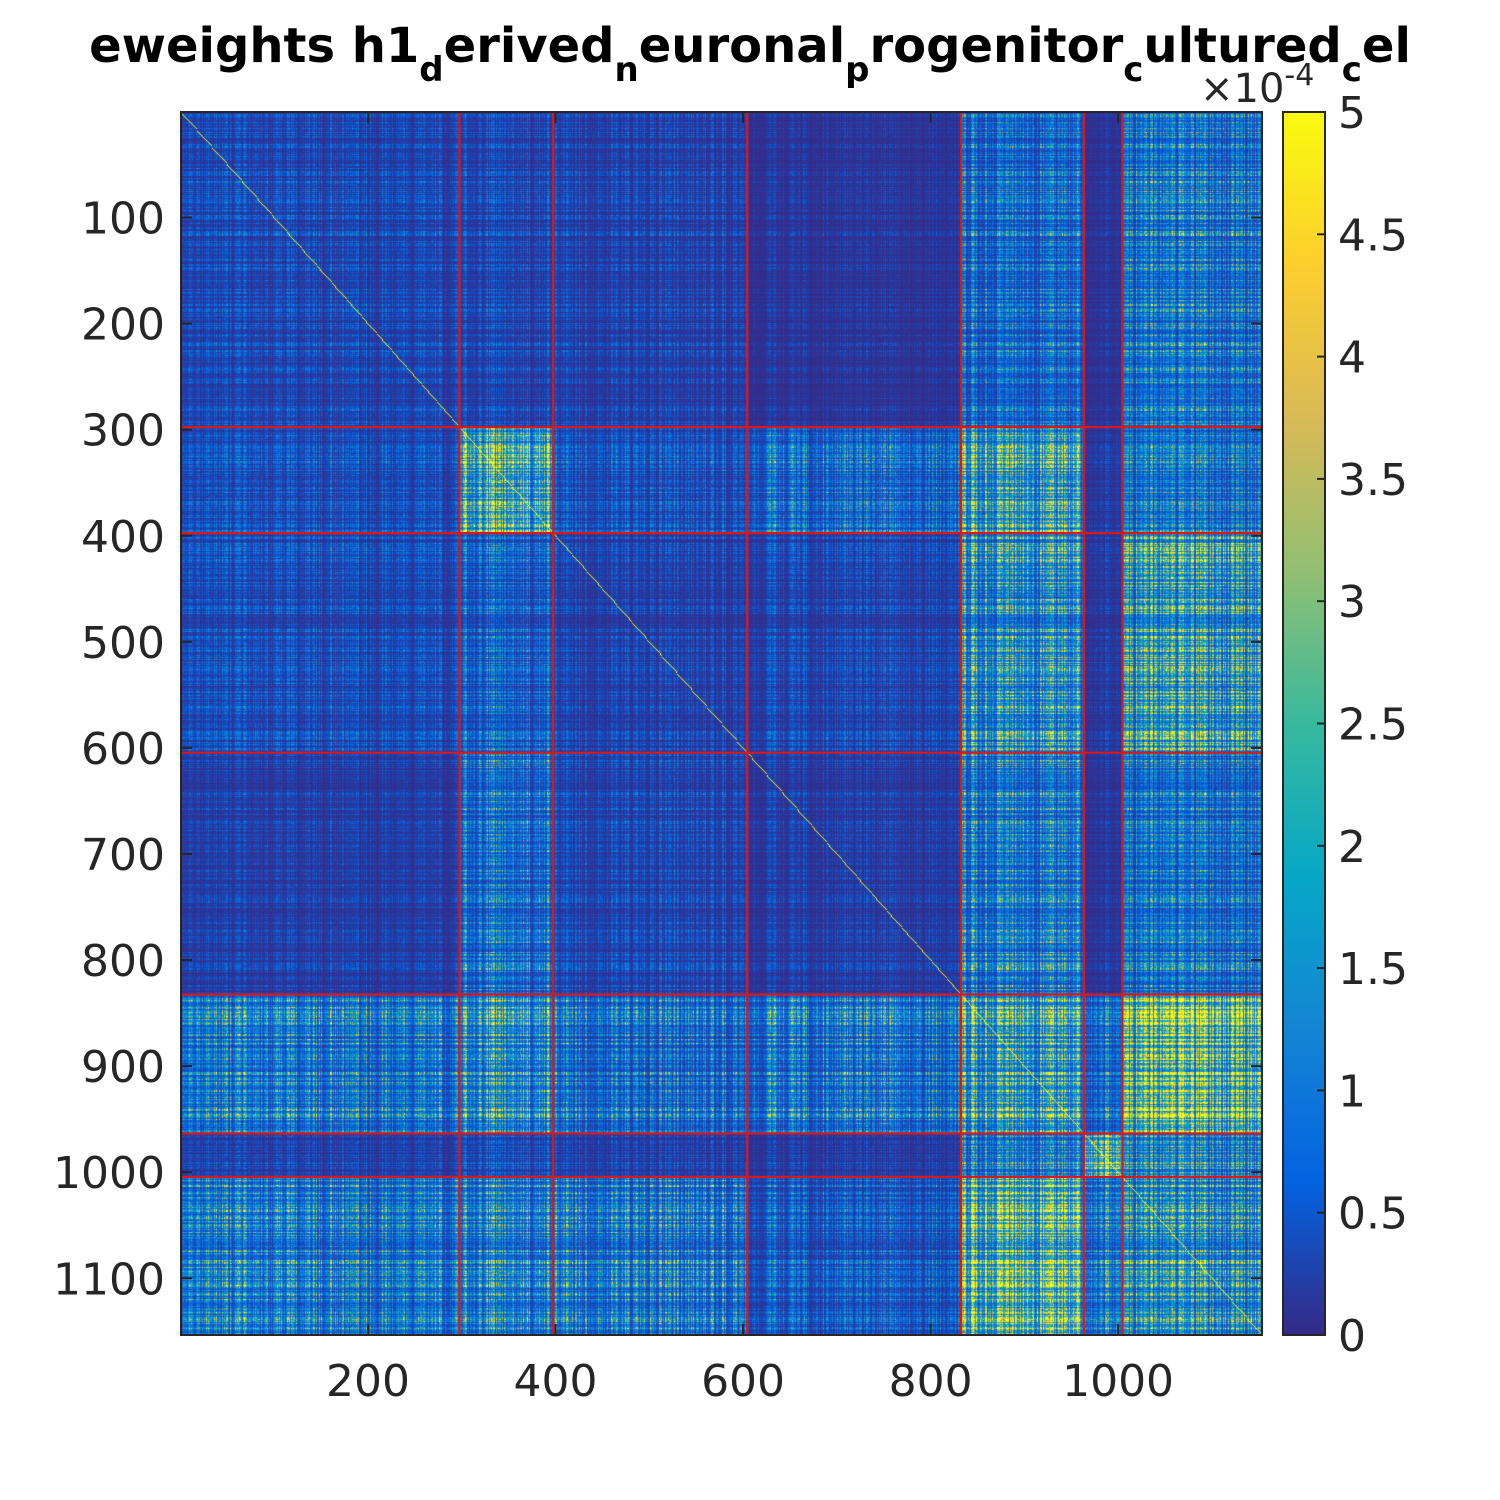  I want to click on title-segment: euronal, so click(742, 46).